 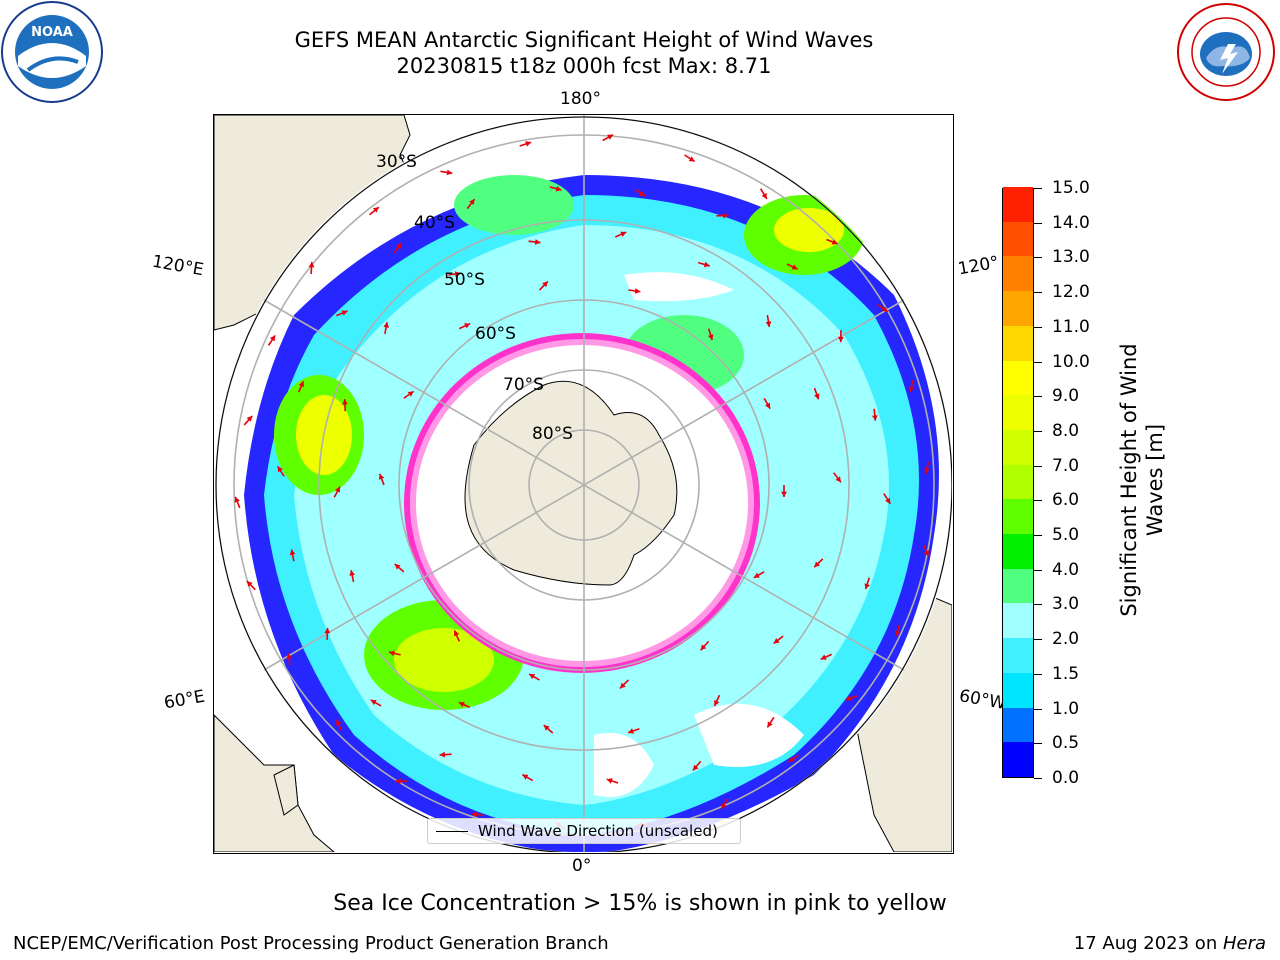 What do you see at coordinates (178, 266) in the screenshot?
I see `lon-label-120e: 120°E` at bounding box center [178, 266].